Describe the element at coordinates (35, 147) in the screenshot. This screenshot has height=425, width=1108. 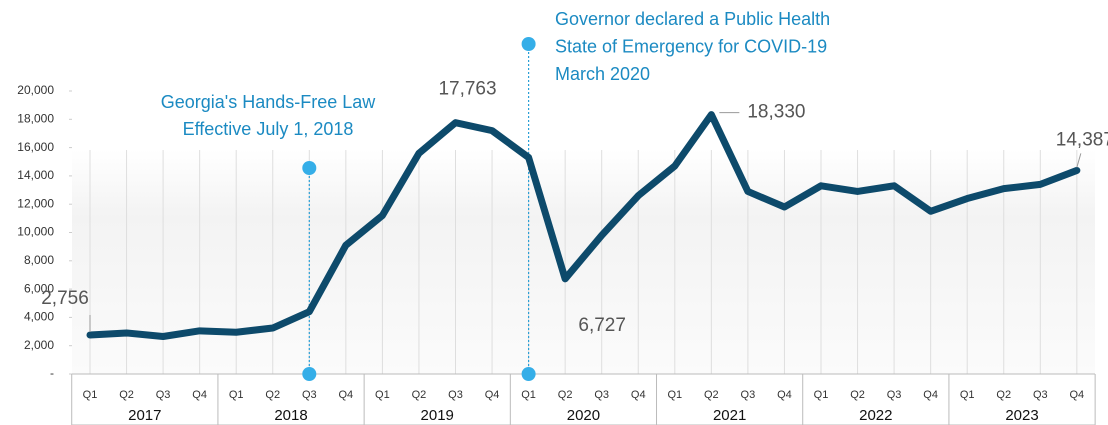
I see `y-tick-label: 16,000` at that location.